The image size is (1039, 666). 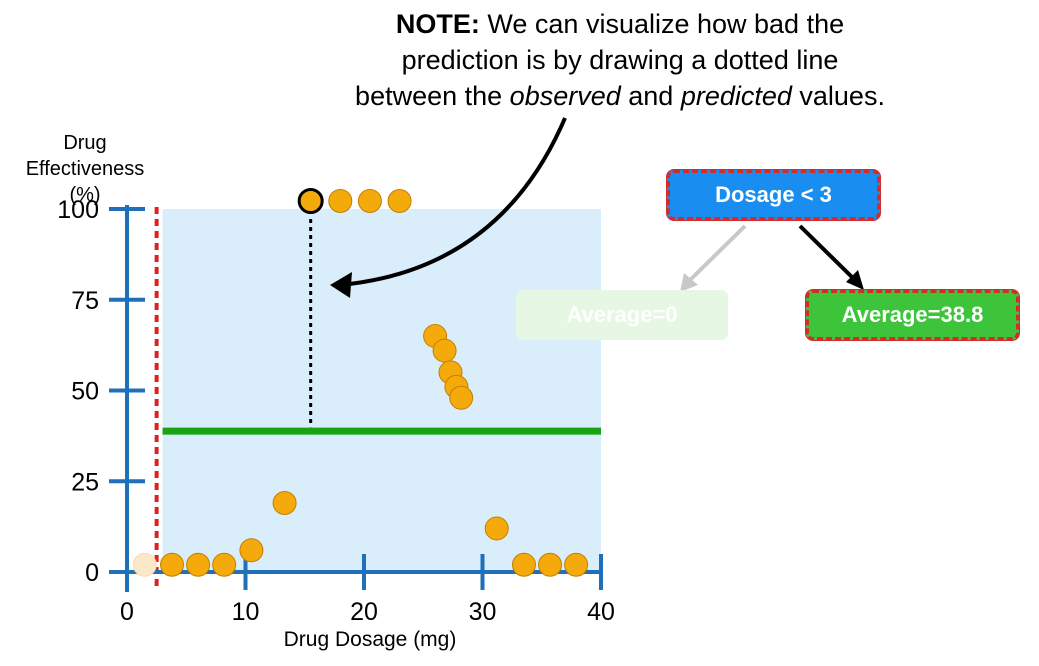 What do you see at coordinates (85, 143) in the screenshot?
I see `y-axis-label-line: Drug` at bounding box center [85, 143].